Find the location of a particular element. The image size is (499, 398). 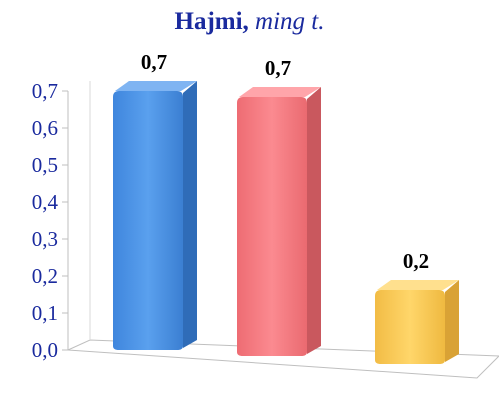

y-tick-label: 0,6 is located at coordinates (45, 128).